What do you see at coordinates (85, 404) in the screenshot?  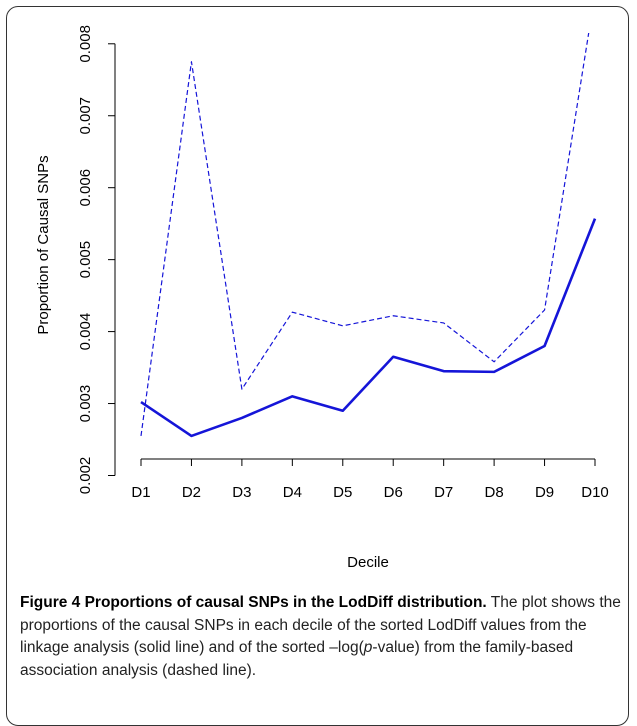 I see `y-tick-label: 0.003` at bounding box center [85, 404].